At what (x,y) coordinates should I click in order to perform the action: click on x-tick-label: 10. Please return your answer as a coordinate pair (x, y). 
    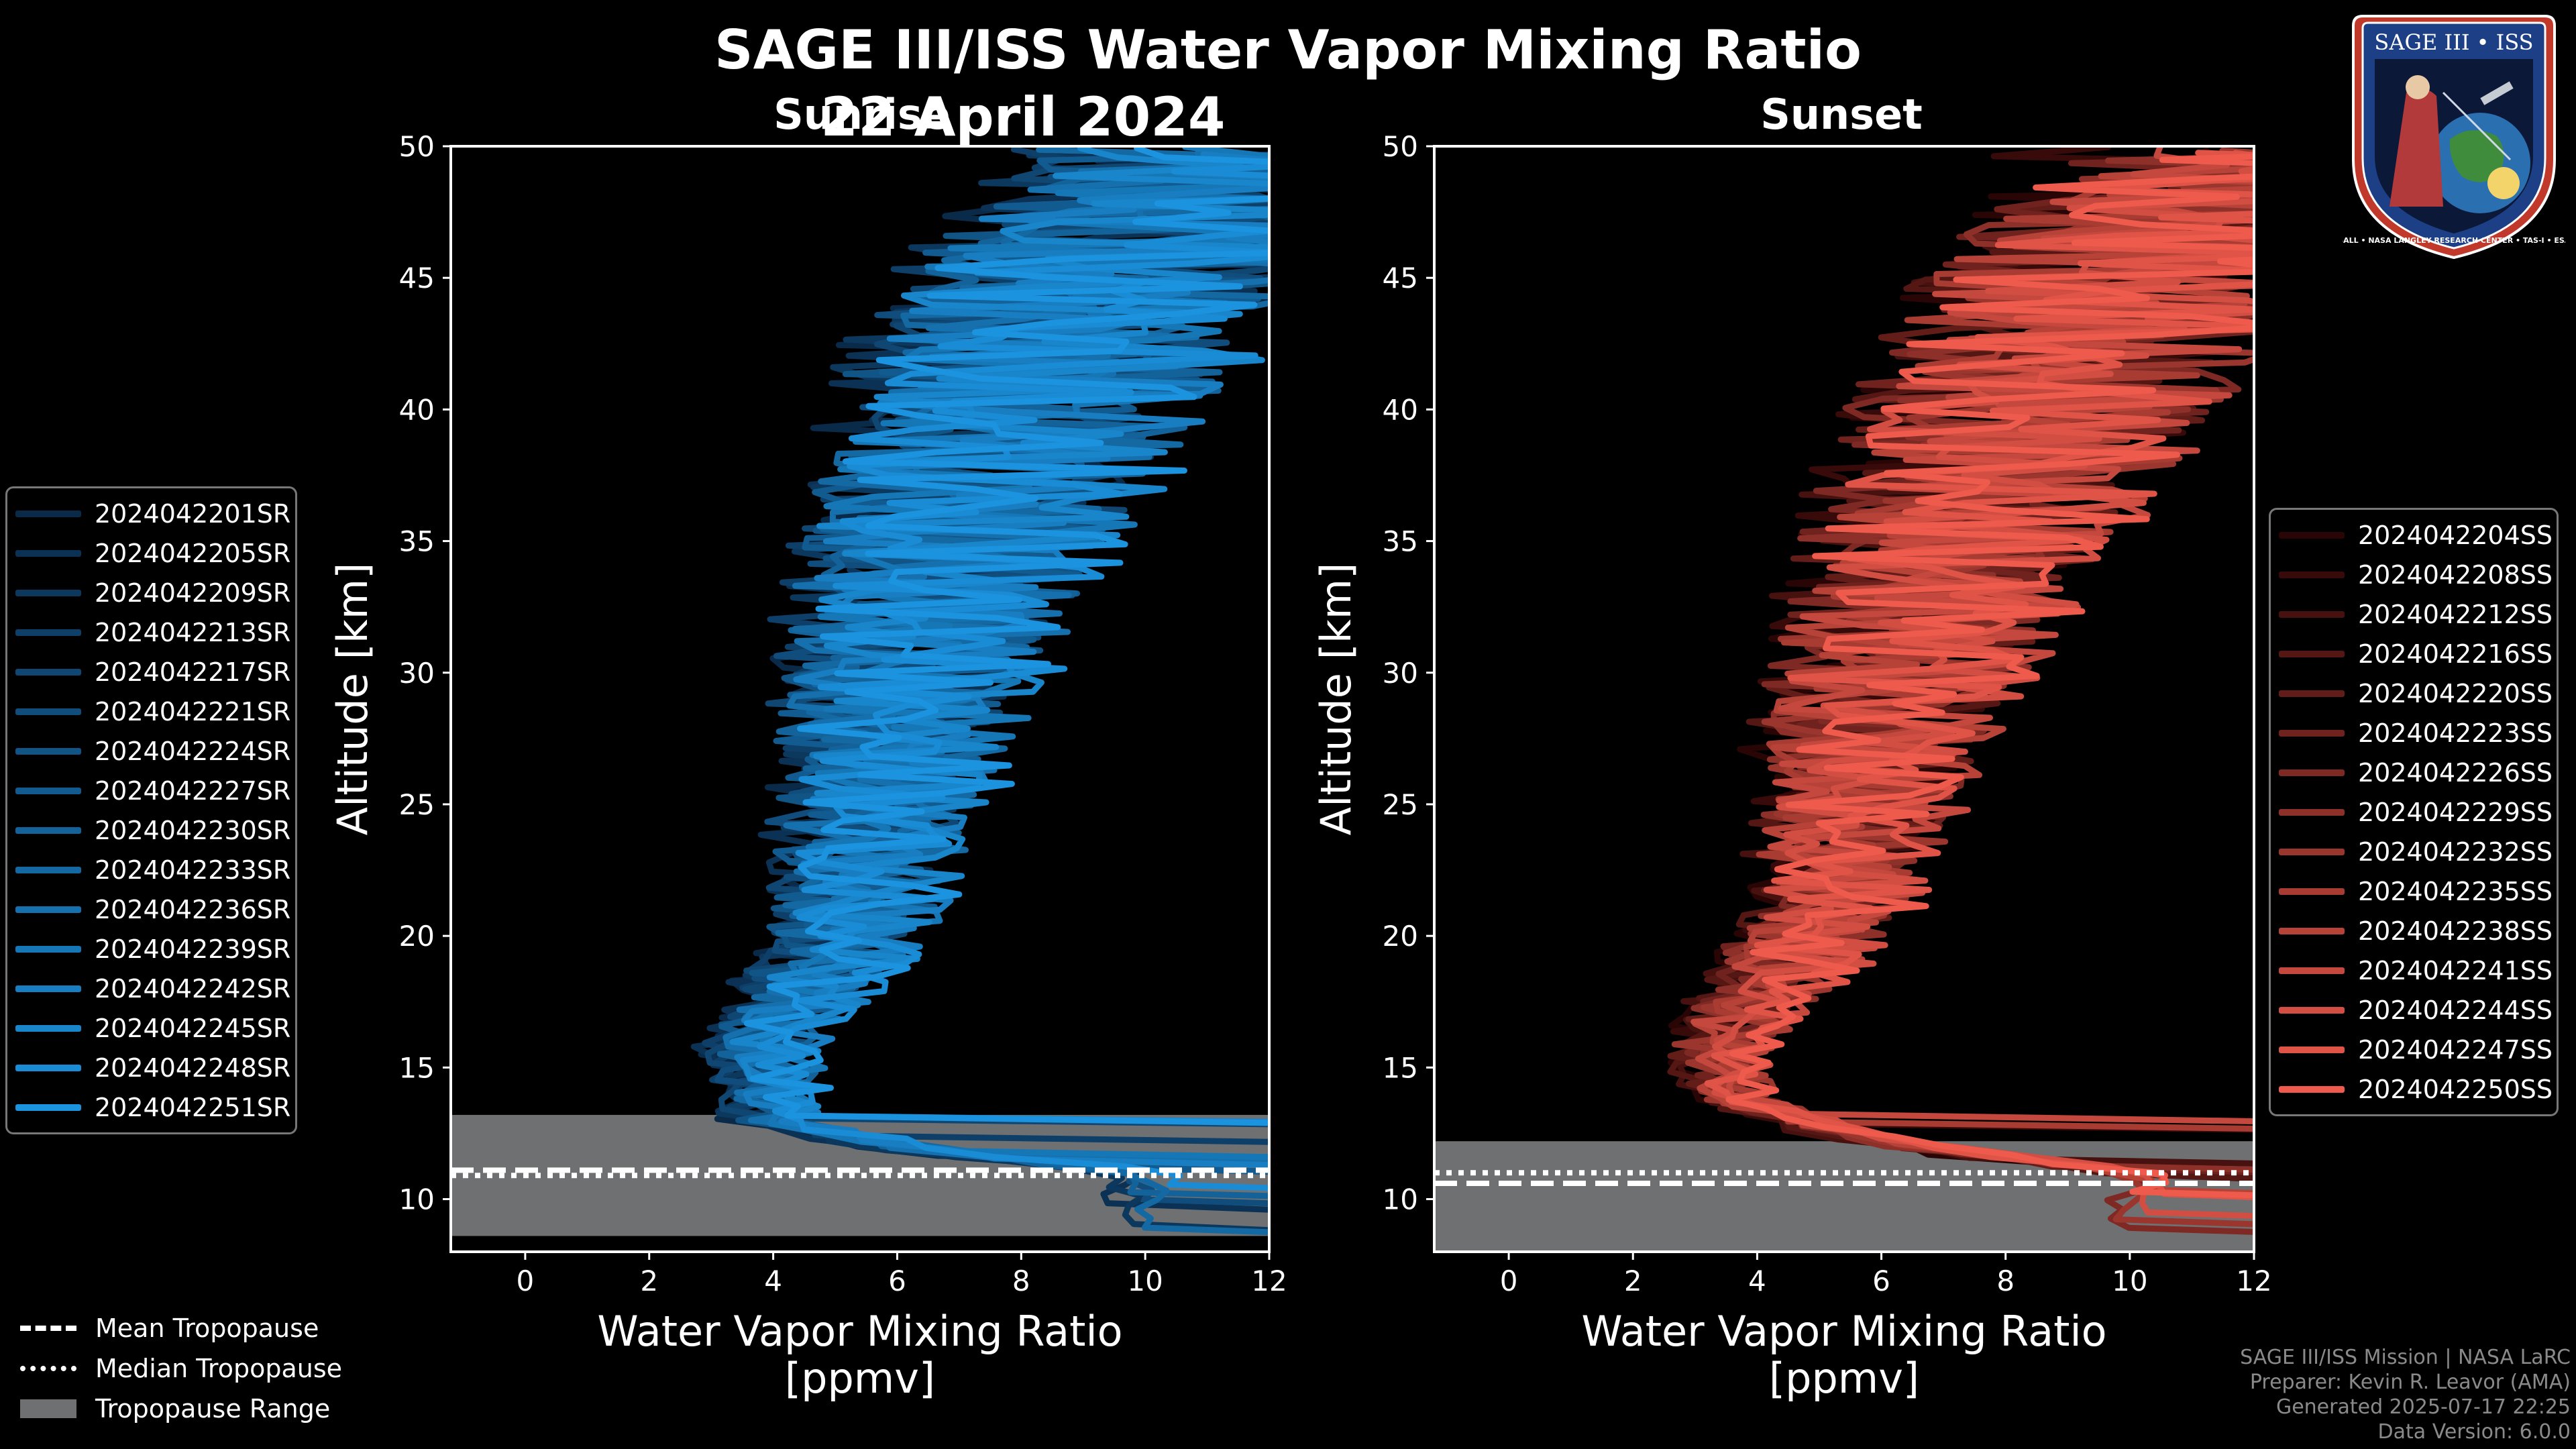
    Looking at the image, I should click on (1145, 1281).